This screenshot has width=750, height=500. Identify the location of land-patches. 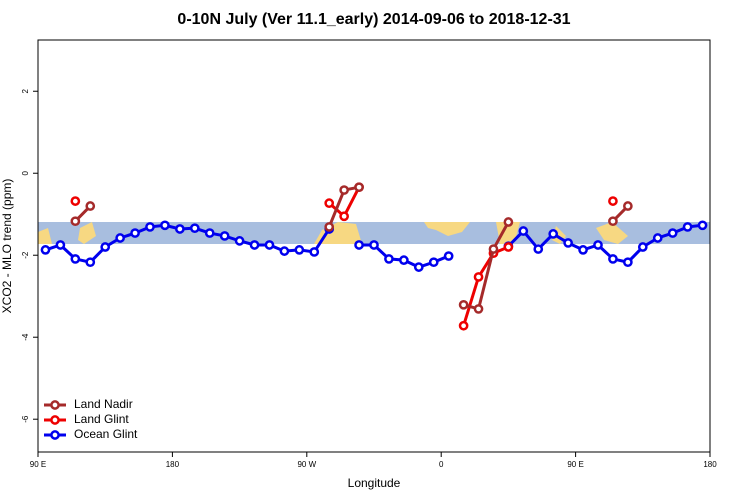
(333, 233).